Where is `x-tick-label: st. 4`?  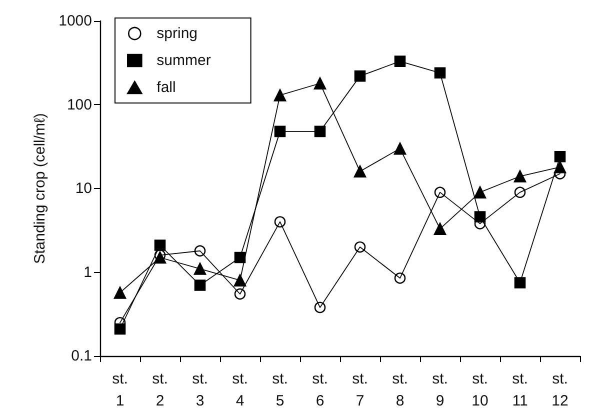
x-tick-label: st. 4 is located at coordinates (240, 390).